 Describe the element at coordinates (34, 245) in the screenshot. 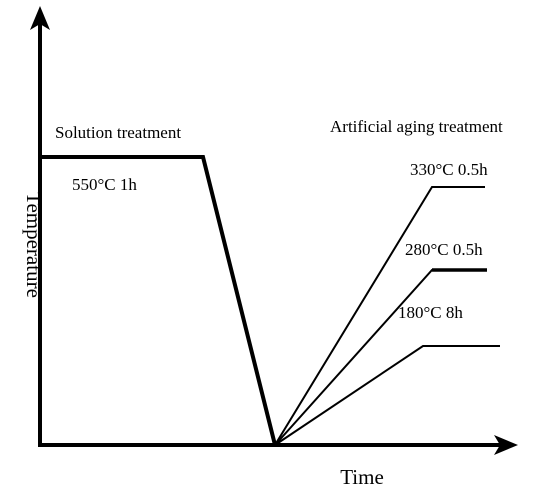

I see `y-label: Temperature` at that location.